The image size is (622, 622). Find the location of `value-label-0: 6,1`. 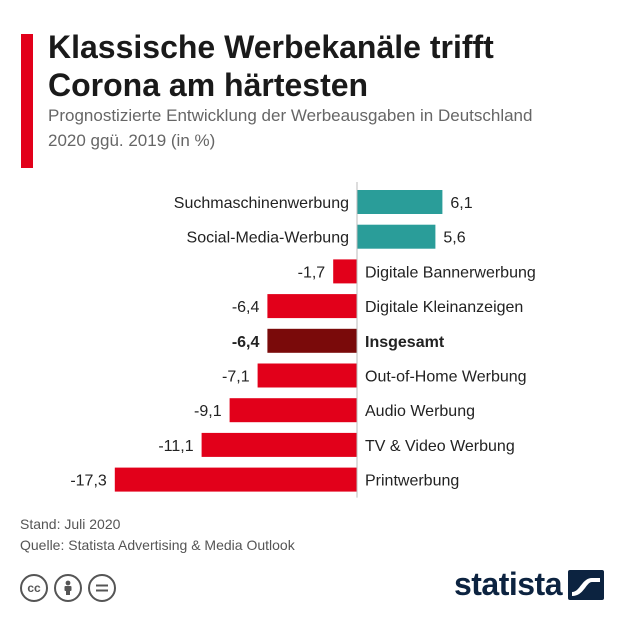

value-label-0: 6,1 is located at coordinates (461, 203).